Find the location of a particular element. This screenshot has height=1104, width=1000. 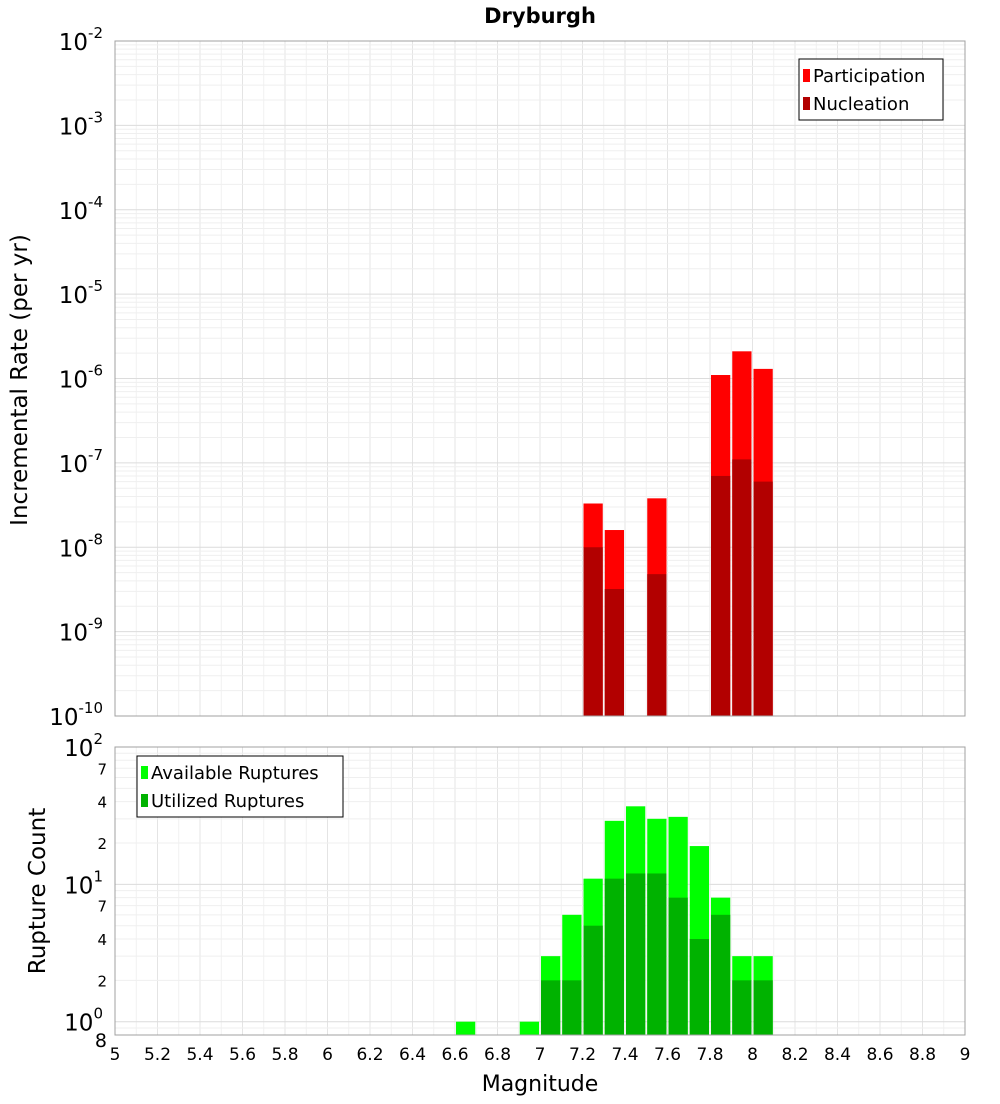

legend-label: Available Ruptures is located at coordinates (235, 773).